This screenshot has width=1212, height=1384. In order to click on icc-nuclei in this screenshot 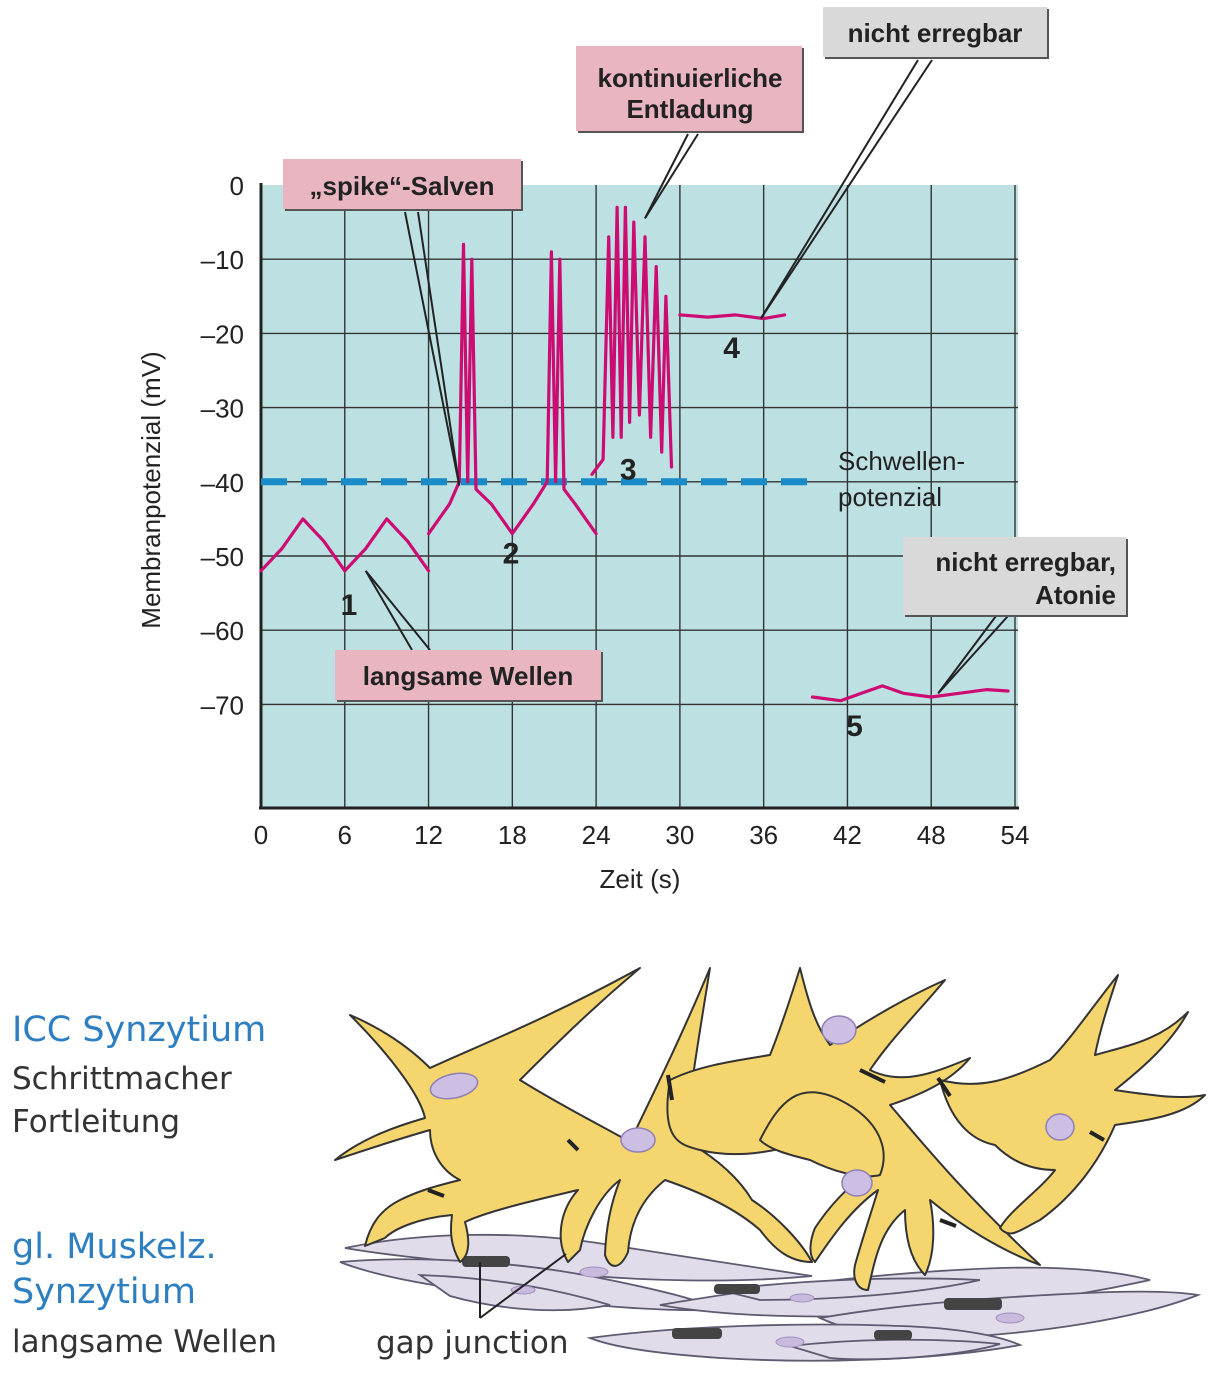, I will do `click(752, 1106)`.